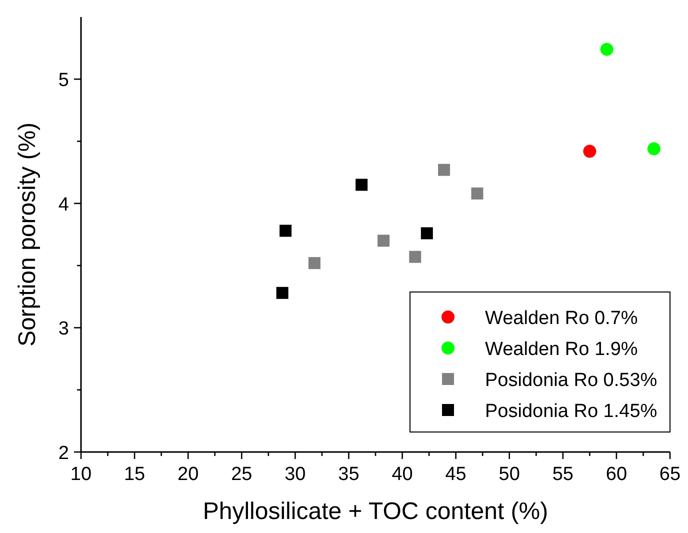 This screenshot has width=688, height=533. I want to click on x-tick-label: 40, so click(402, 474).